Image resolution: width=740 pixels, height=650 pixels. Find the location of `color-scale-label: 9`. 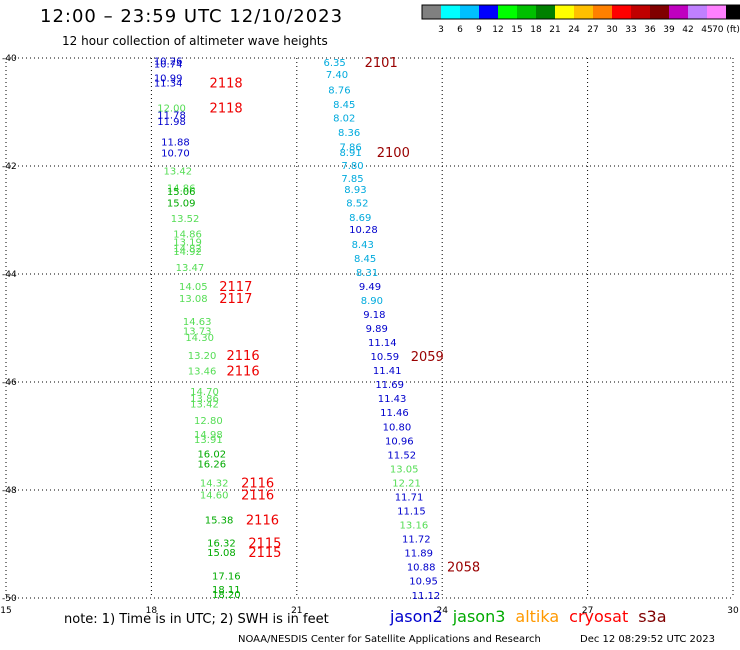

color-scale-label: 9 is located at coordinates (479, 30).